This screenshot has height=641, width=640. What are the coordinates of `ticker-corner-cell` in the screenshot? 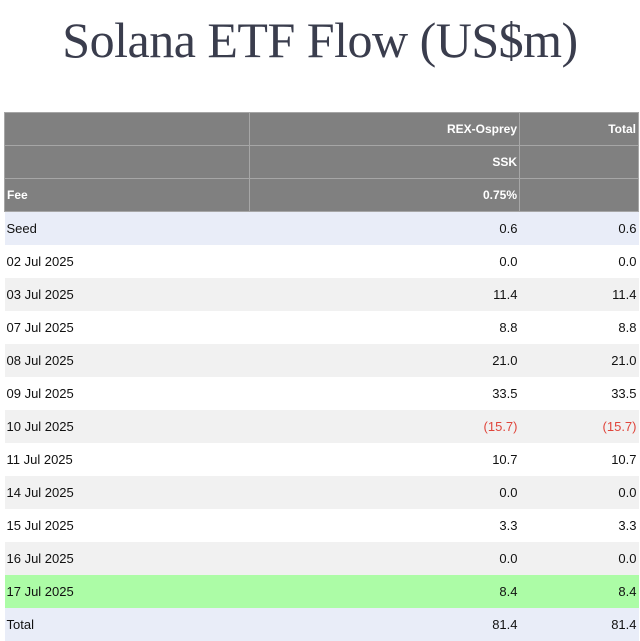 It's located at (127, 162).